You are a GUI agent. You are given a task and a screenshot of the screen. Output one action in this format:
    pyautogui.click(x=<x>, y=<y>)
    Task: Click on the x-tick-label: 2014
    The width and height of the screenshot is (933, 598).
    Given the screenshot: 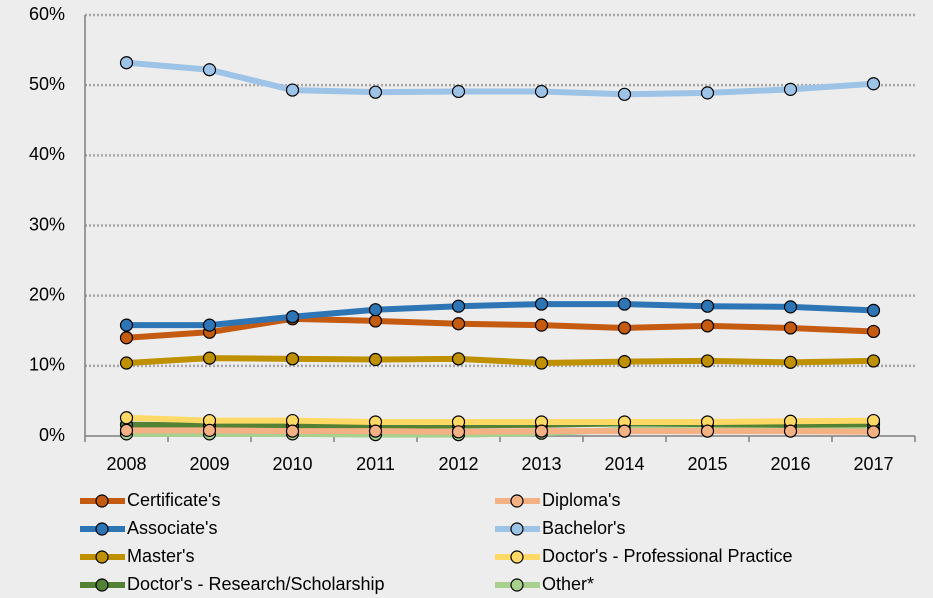 What is the action you would take?
    pyautogui.click(x=624, y=464)
    